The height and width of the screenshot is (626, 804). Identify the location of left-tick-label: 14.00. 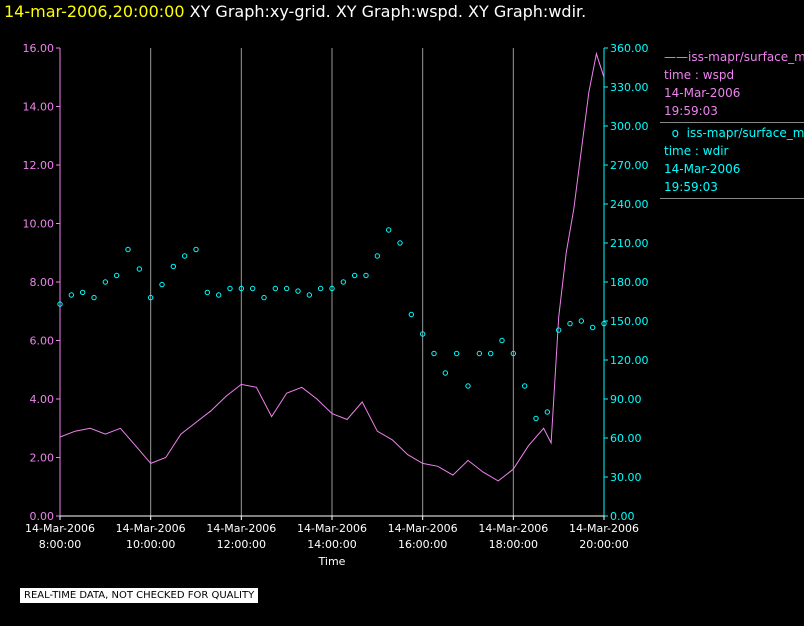
(39, 107).